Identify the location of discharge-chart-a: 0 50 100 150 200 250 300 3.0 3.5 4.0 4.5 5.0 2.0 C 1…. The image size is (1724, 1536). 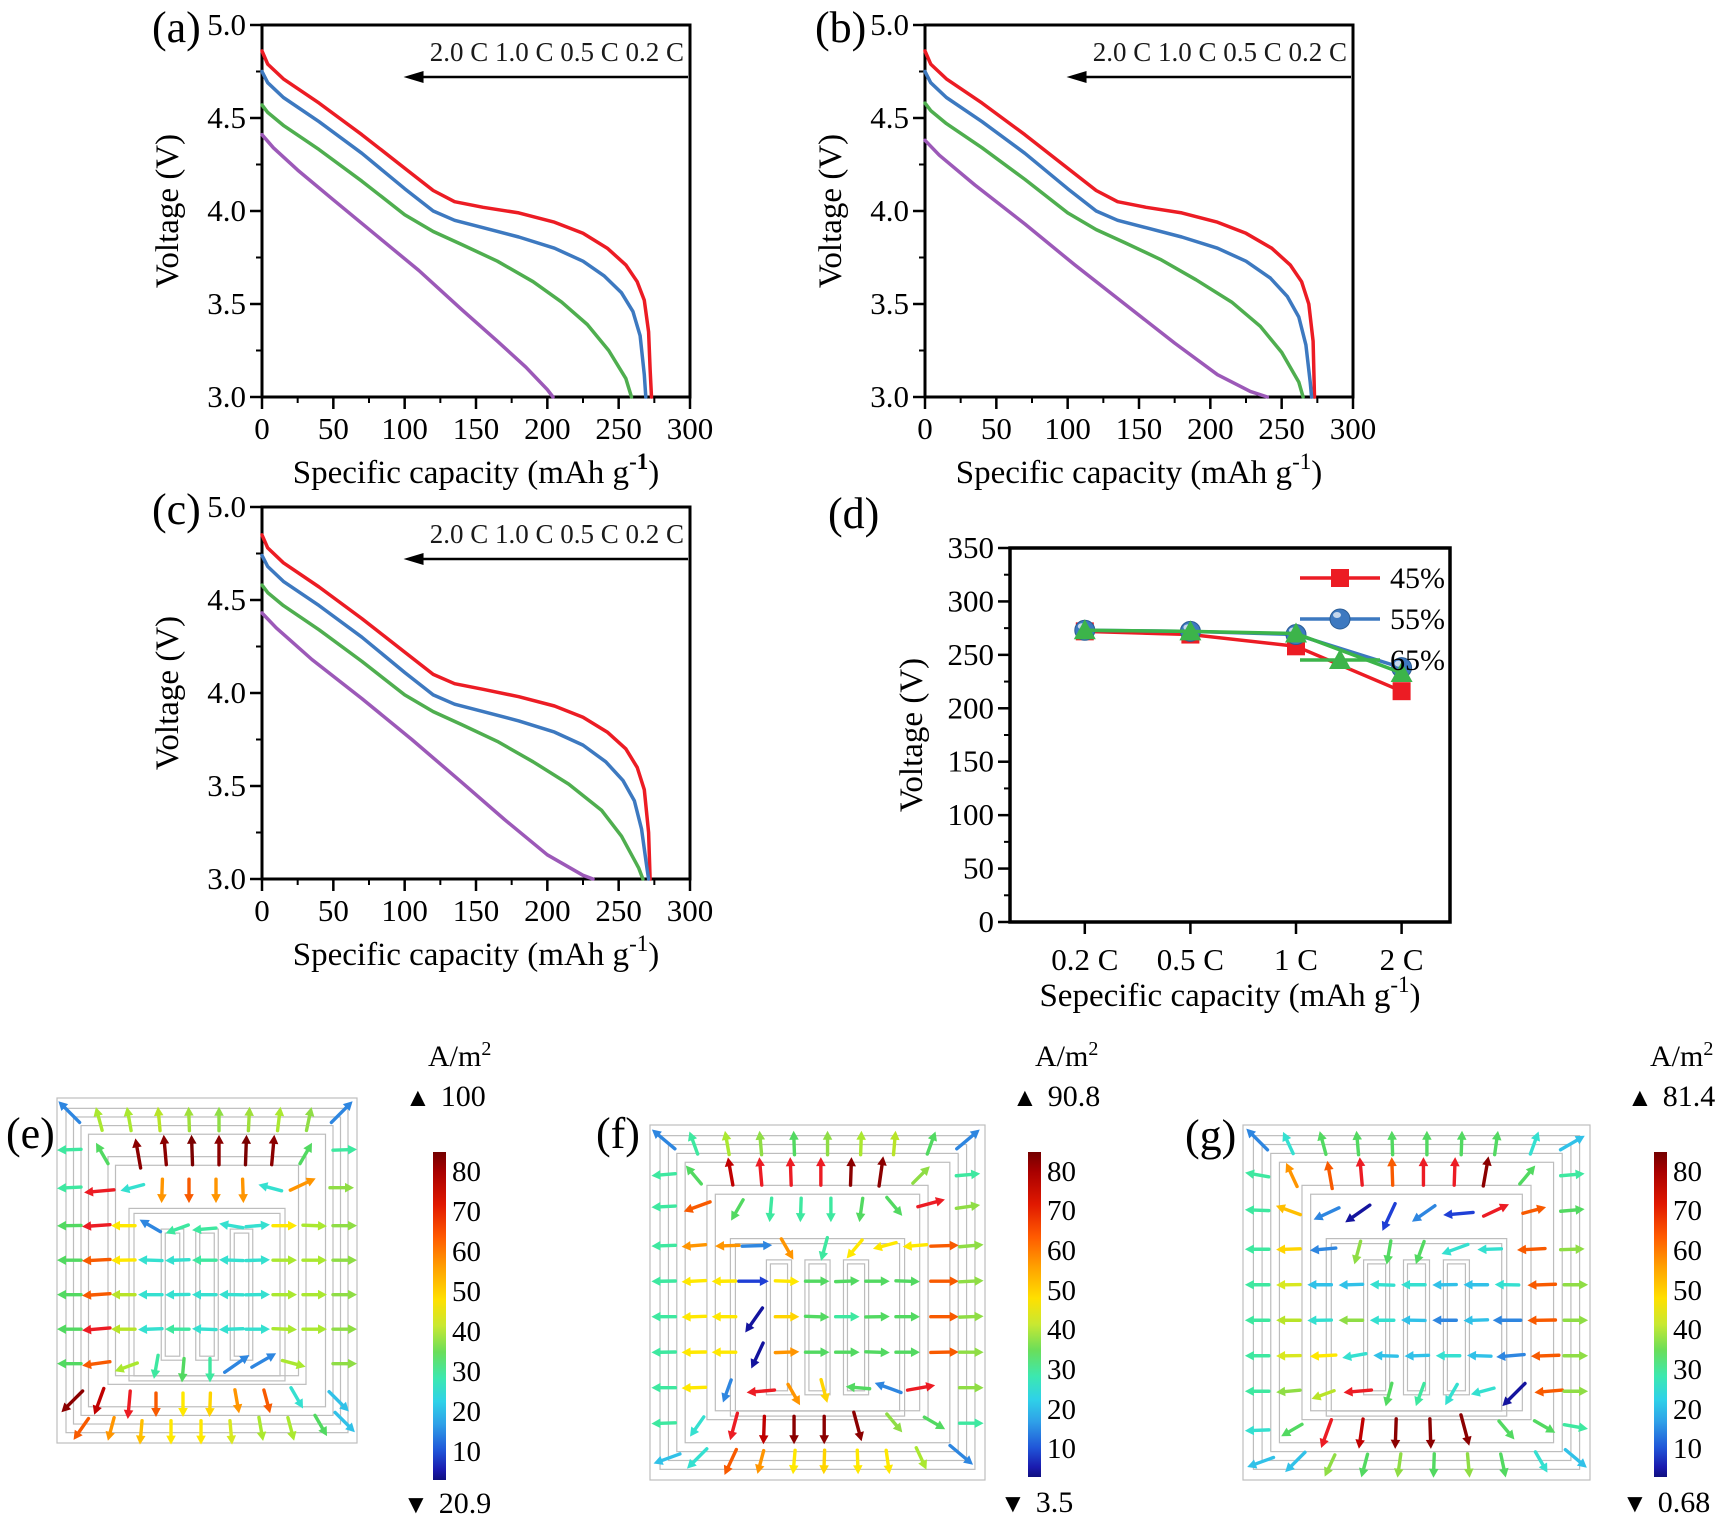
(431, 249).